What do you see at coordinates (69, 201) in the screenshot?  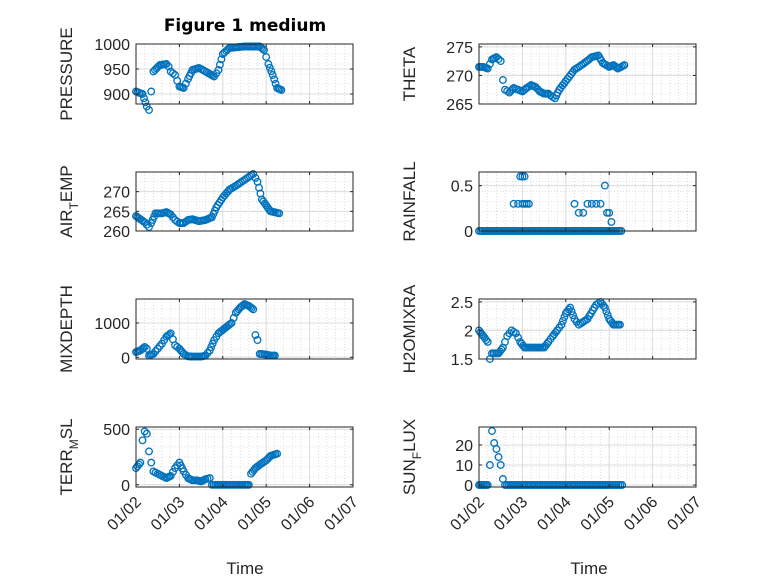 I see `y-axis-label: AIRTEMP` at bounding box center [69, 201].